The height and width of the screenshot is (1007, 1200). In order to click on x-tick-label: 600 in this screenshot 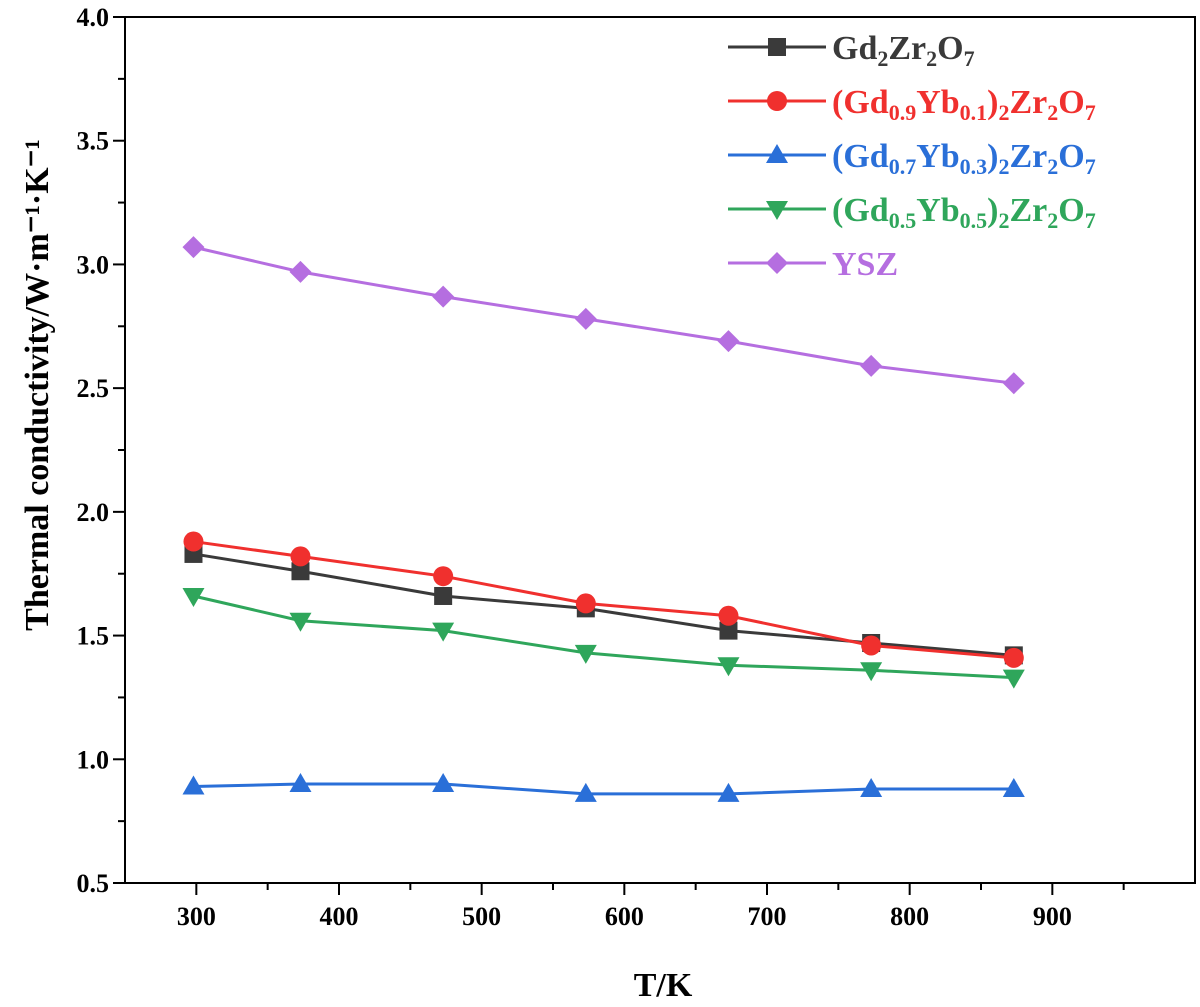, I will do `click(624, 916)`.